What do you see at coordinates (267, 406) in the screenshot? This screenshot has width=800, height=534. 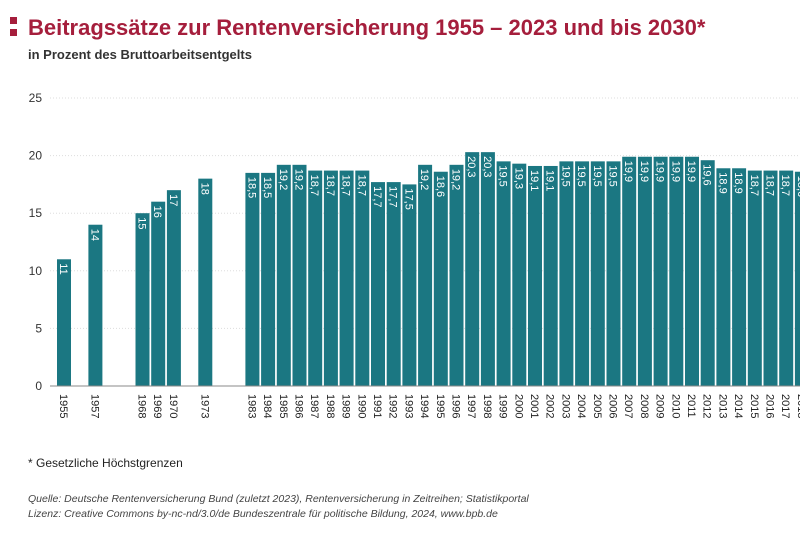 I see `x-tick-label: 1984` at bounding box center [267, 406].